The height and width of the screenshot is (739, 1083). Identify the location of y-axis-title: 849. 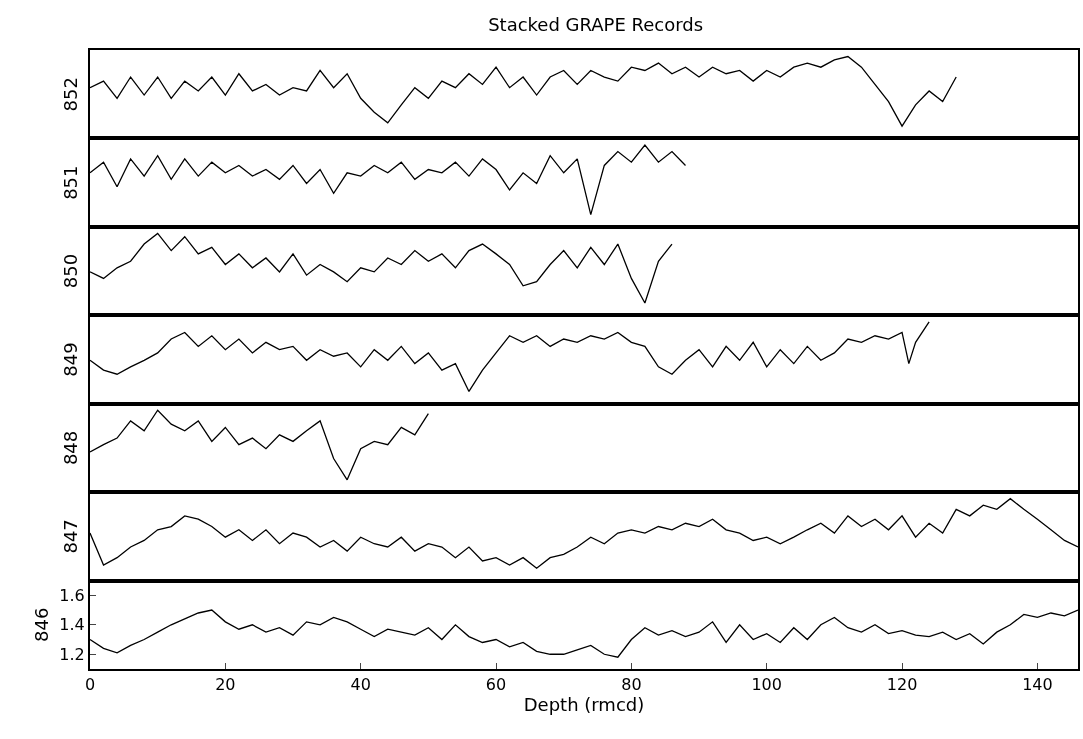
(70, 359).